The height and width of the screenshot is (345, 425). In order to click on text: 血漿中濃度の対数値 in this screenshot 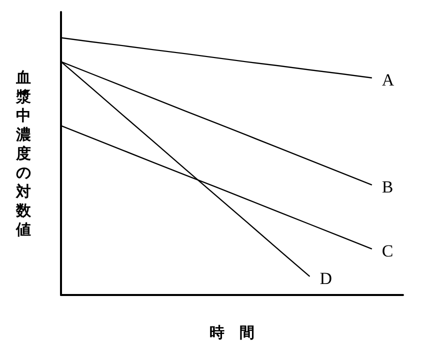, I will do `click(23, 153)`.